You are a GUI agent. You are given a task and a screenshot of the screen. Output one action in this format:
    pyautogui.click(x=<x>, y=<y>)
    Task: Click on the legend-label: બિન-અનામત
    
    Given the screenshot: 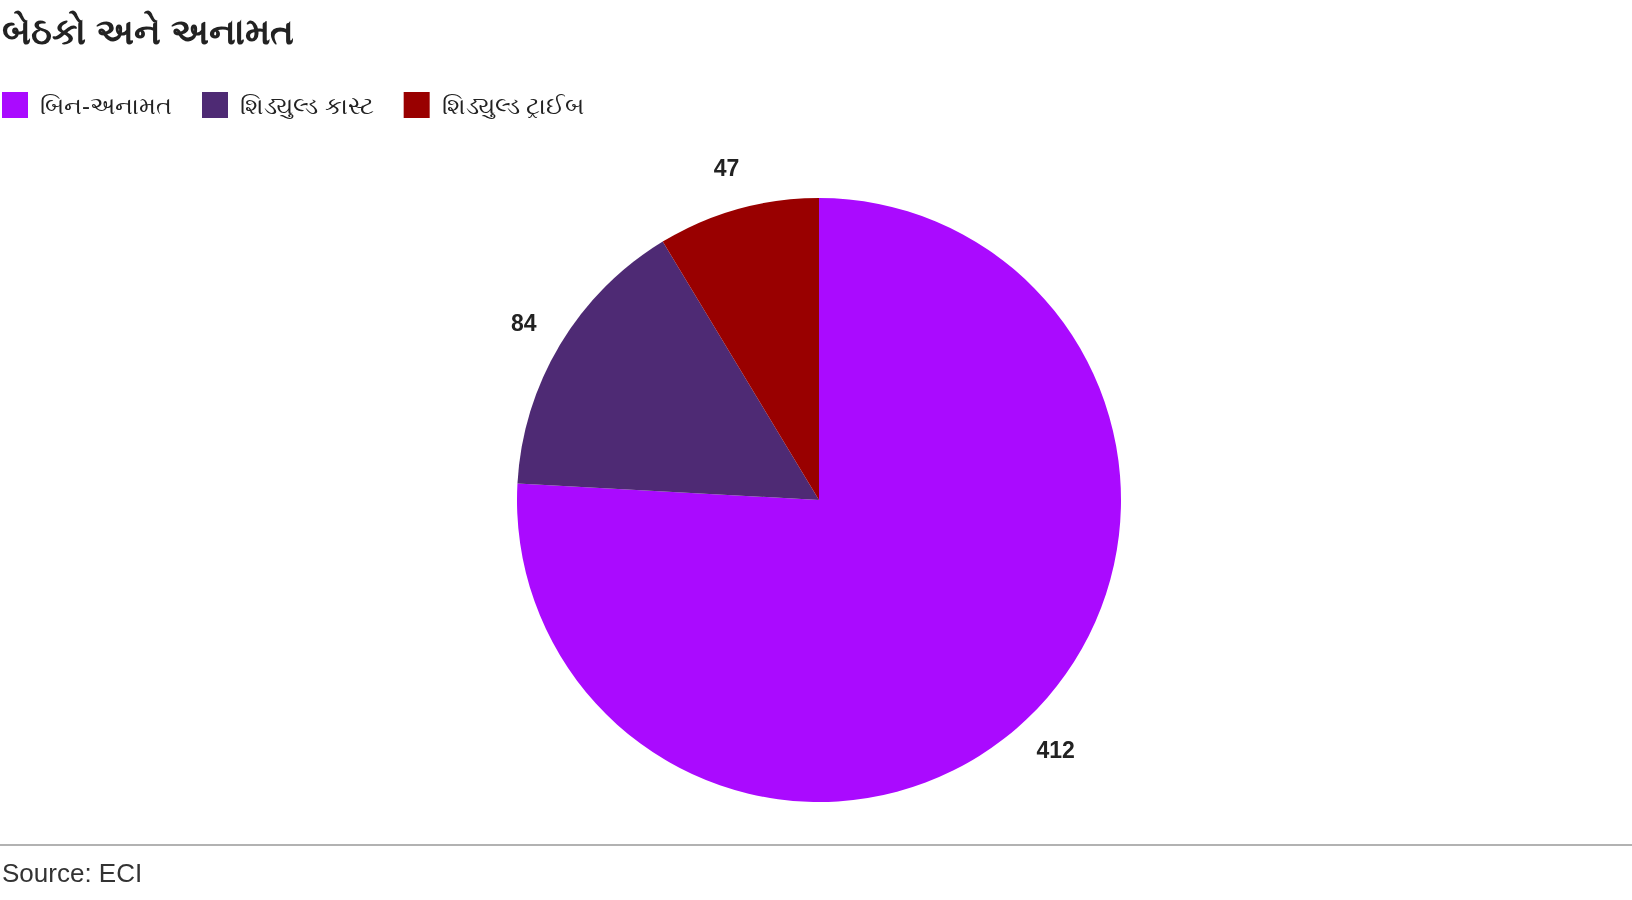 What is the action you would take?
    pyautogui.click(x=106, y=105)
    